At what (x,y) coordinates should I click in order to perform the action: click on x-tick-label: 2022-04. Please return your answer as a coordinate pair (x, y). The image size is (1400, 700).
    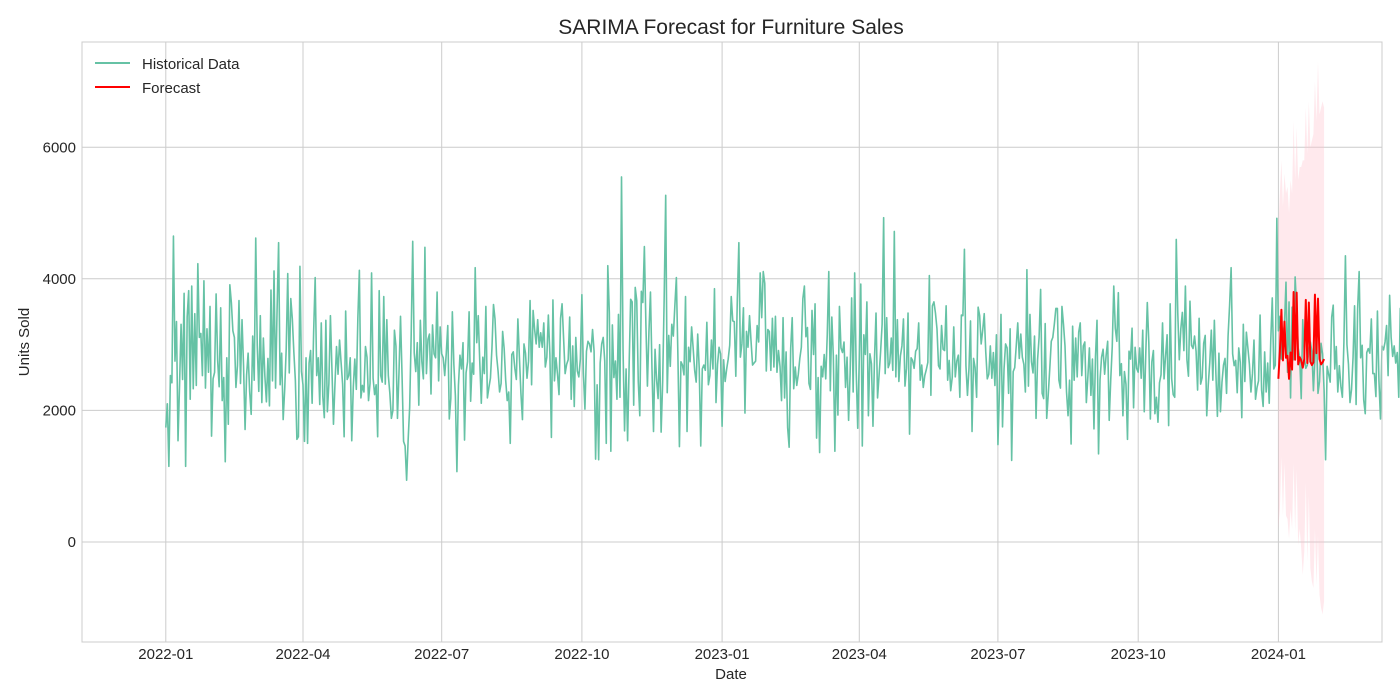
    Looking at the image, I should click on (302, 654).